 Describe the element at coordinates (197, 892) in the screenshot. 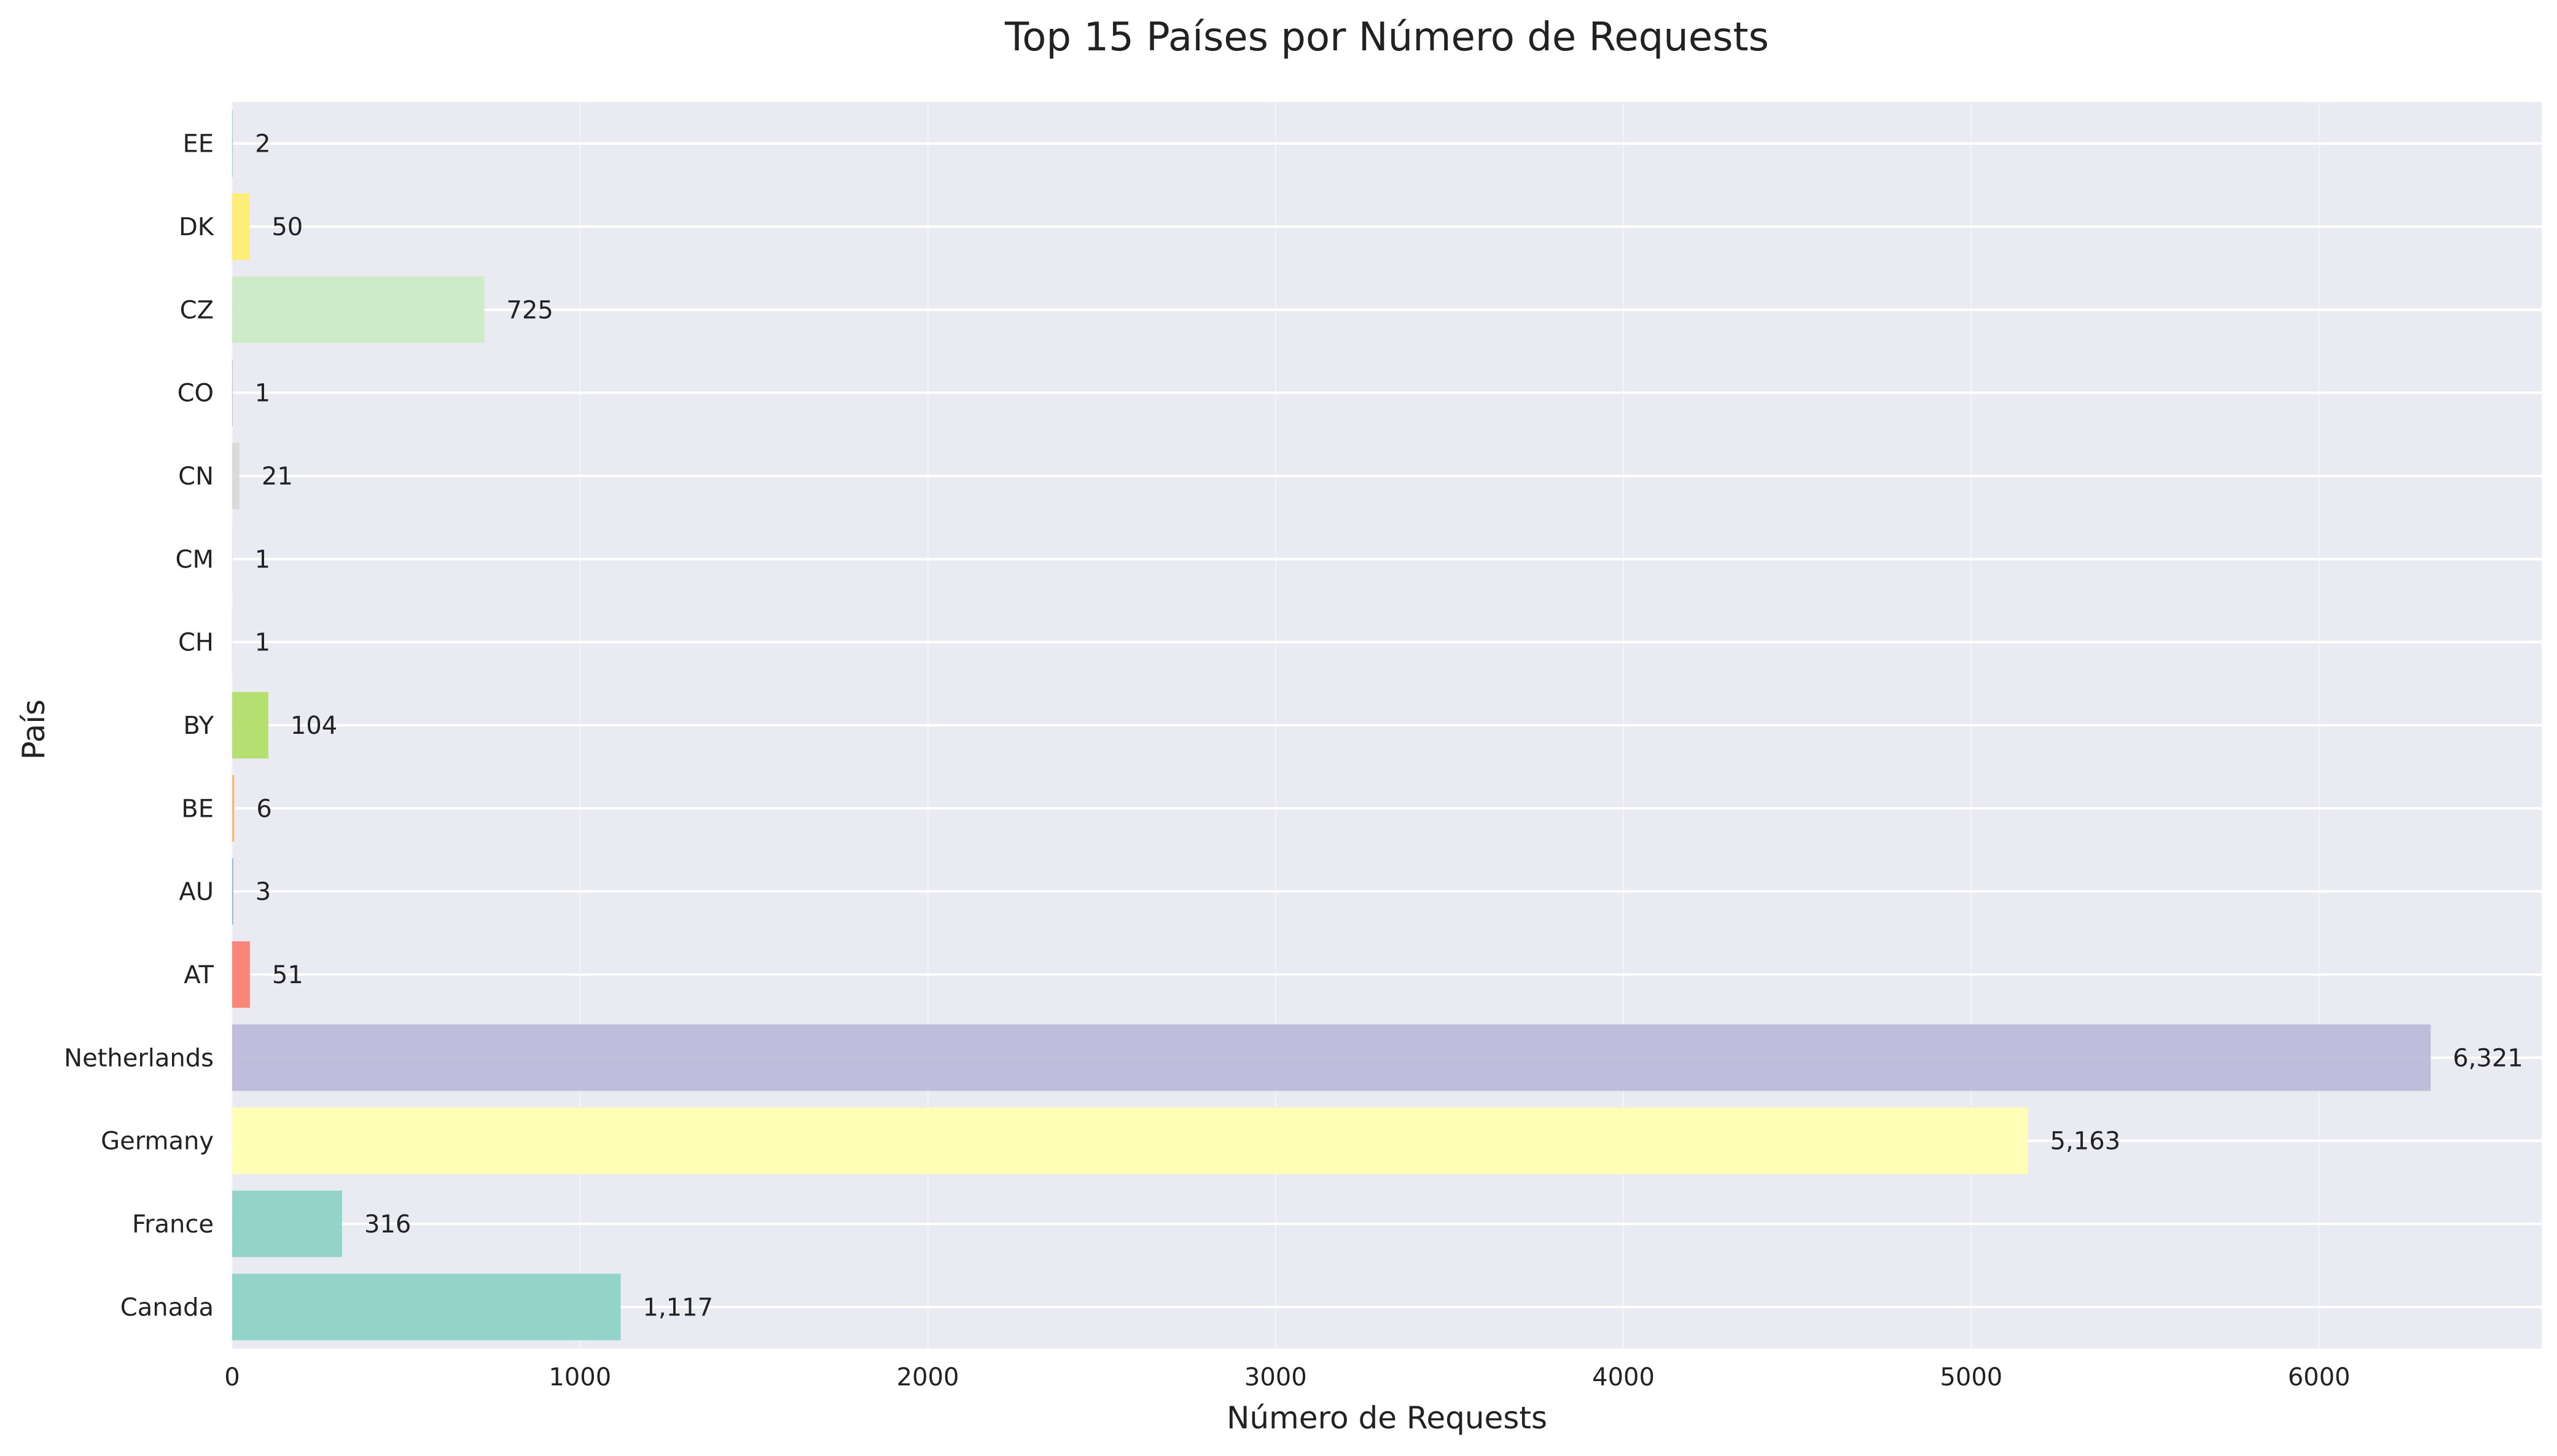

I see `y-tick-label-au: AU` at that location.